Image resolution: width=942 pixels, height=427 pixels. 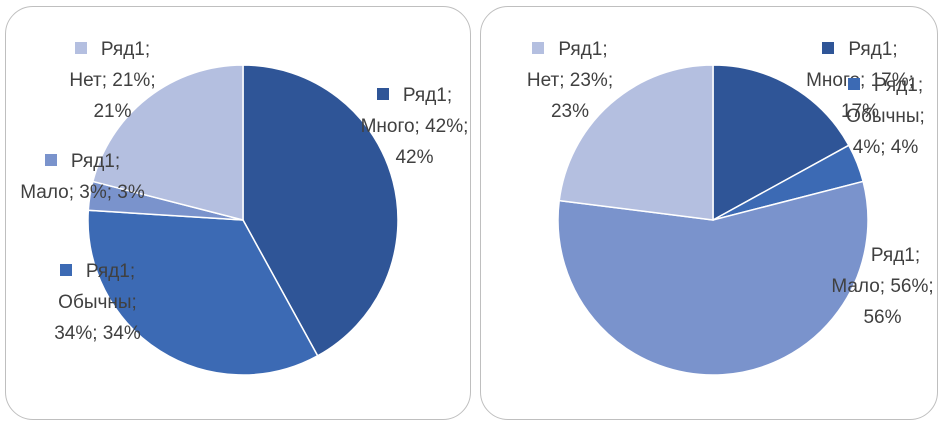 I want to click on data-label: Ряд1; Обычны; 4%; 4%, so click(x=885, y=116).